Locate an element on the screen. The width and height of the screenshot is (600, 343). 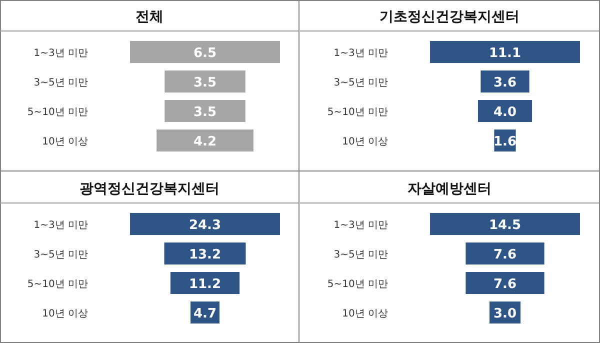
text: 광역정신건강복지센터 is located at coordinates (150, 189).